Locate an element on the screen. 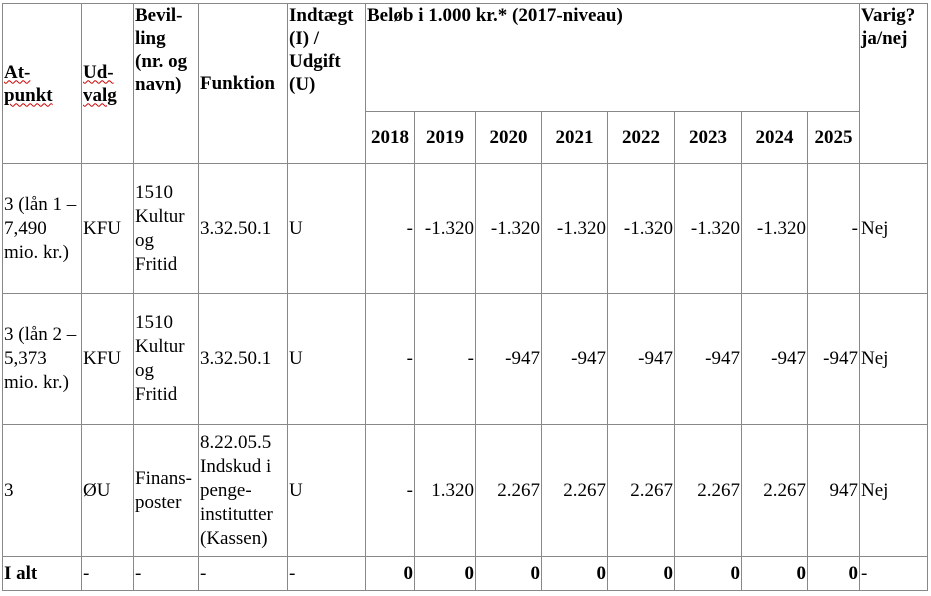 This screenshot has height=596, width=931. cell-value-2023: -1.320 is located at coordinates (708, 228).